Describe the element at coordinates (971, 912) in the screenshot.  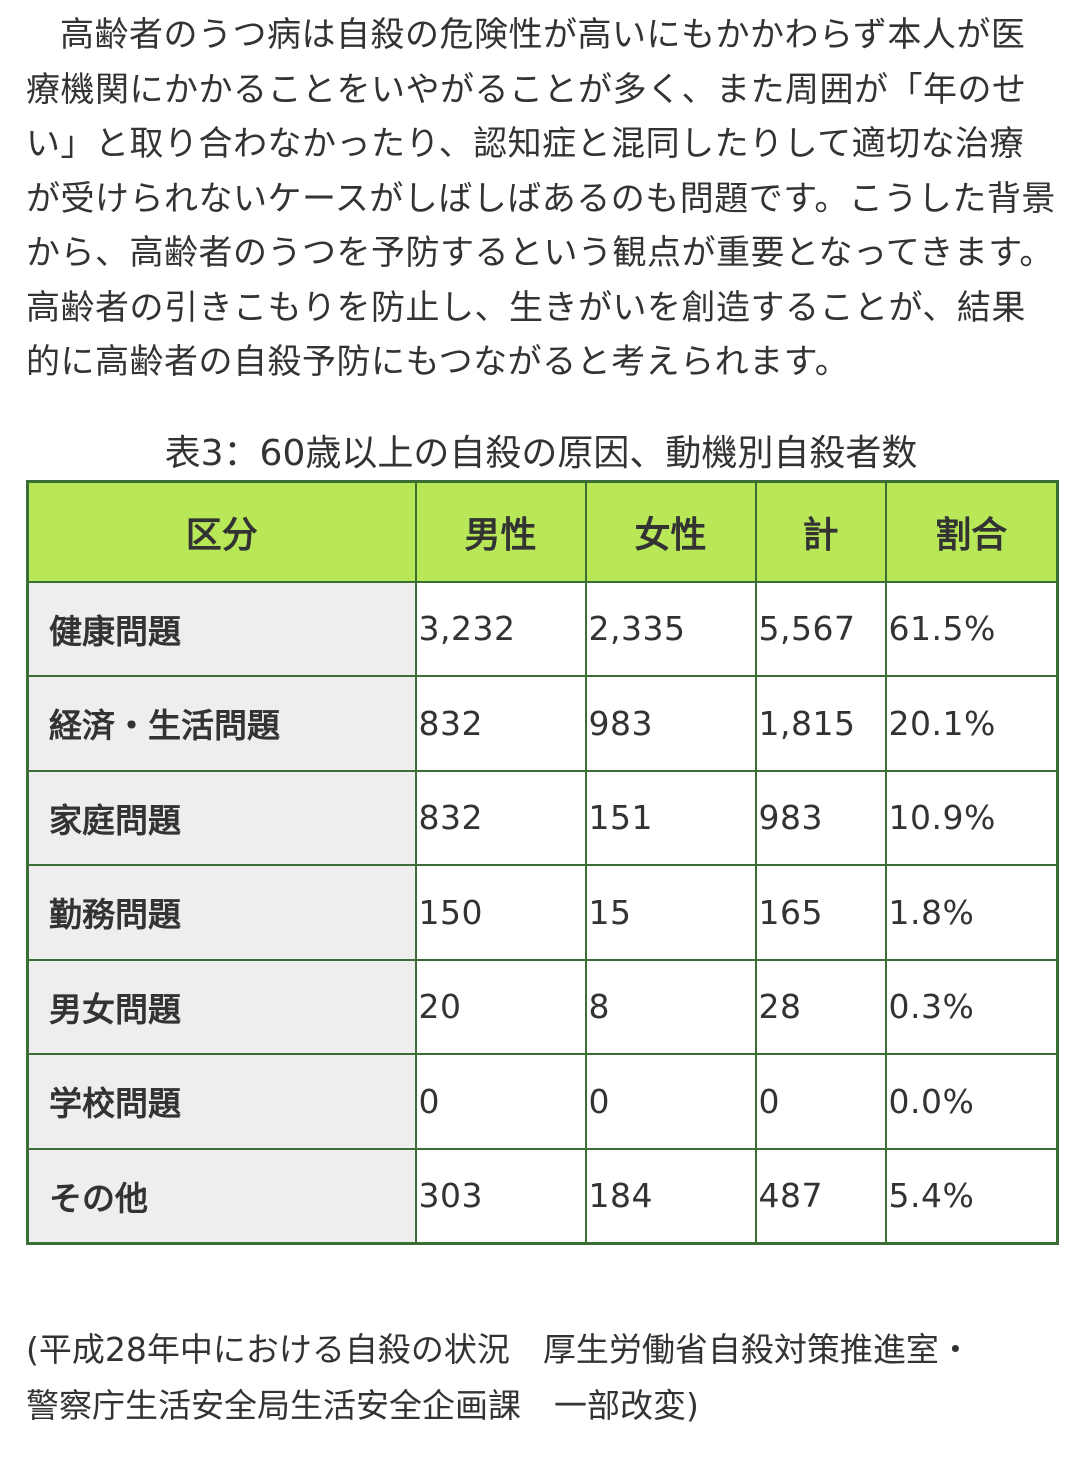
I see `cell-ratio: 1.8%` at that location.